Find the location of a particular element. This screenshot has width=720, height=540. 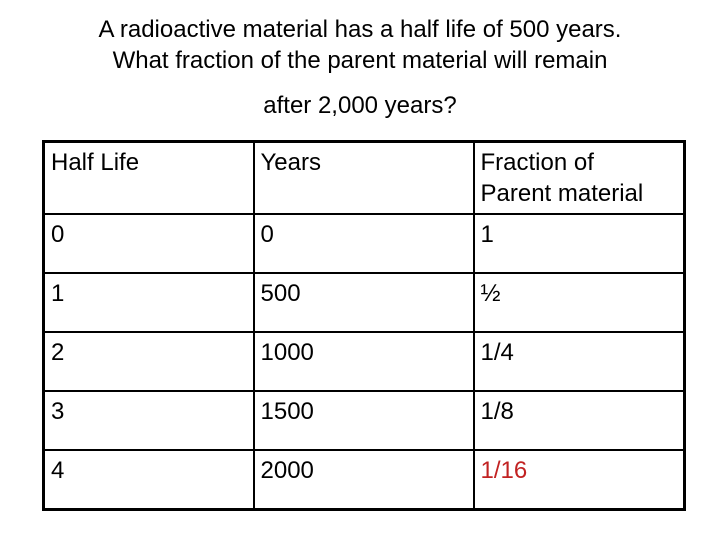

table-row: 0 0 1 is located at coordinates (364, 243).